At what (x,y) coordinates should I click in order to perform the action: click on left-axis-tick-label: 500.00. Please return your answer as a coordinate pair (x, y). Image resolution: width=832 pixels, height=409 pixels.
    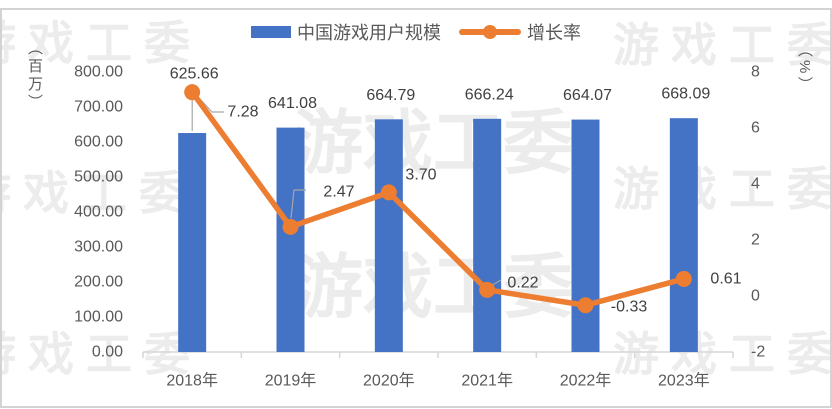
    Looking at the image, I should click on (98, 177).